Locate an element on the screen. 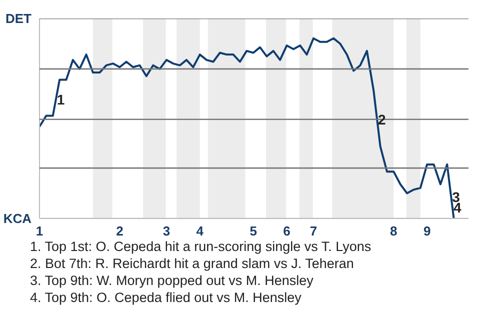 The height and width of the screenshot is (320, 480). ref-line-label: DET is located at coordinates (19, 18).